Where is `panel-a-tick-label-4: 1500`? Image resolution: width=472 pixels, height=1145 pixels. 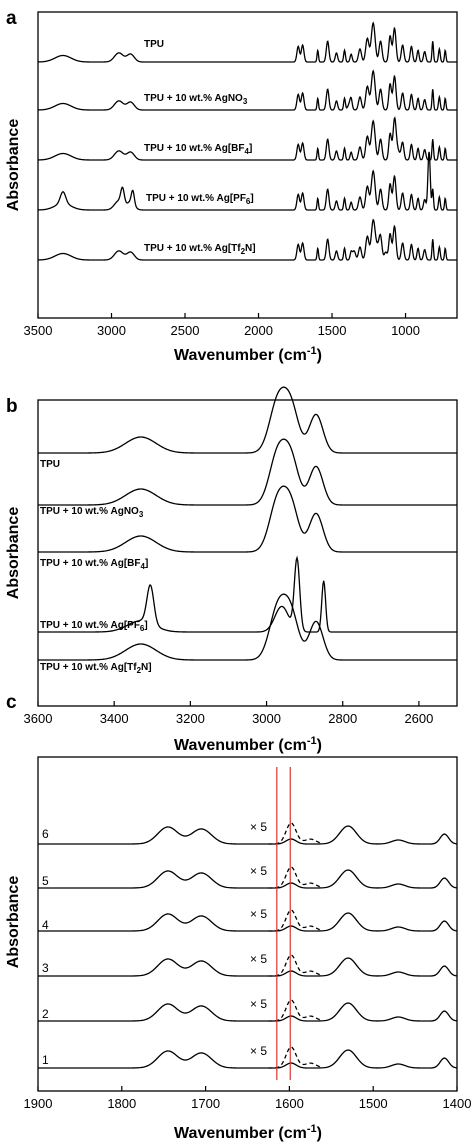
panel-a-tick-label-4: 1500 is located at coordinates (332, 330).